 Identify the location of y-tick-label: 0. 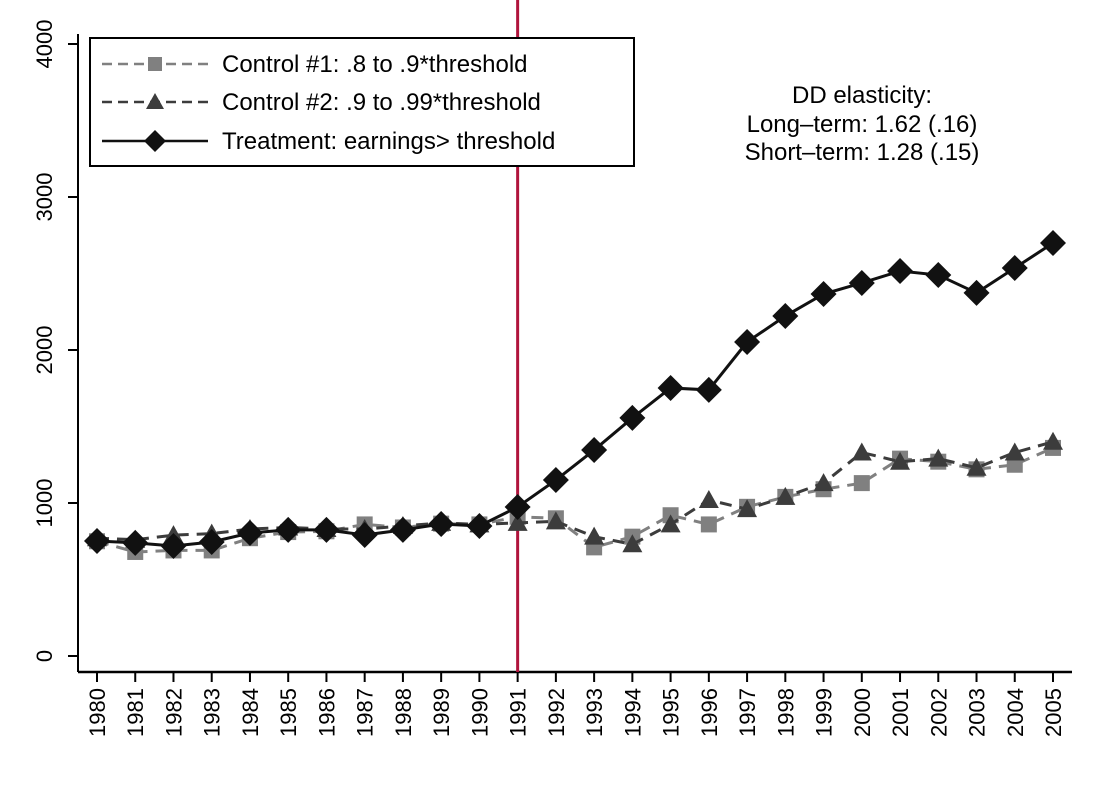
(44, 656).